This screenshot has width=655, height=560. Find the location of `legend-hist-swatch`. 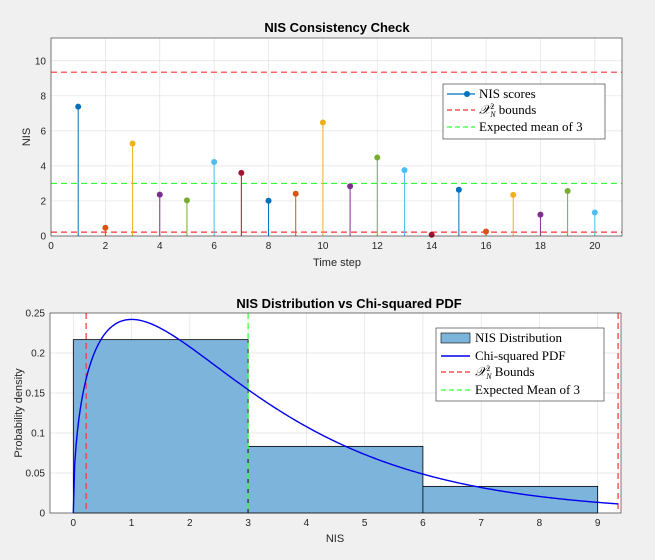

legend-hist-swatch is located at coordinates (455, 338).